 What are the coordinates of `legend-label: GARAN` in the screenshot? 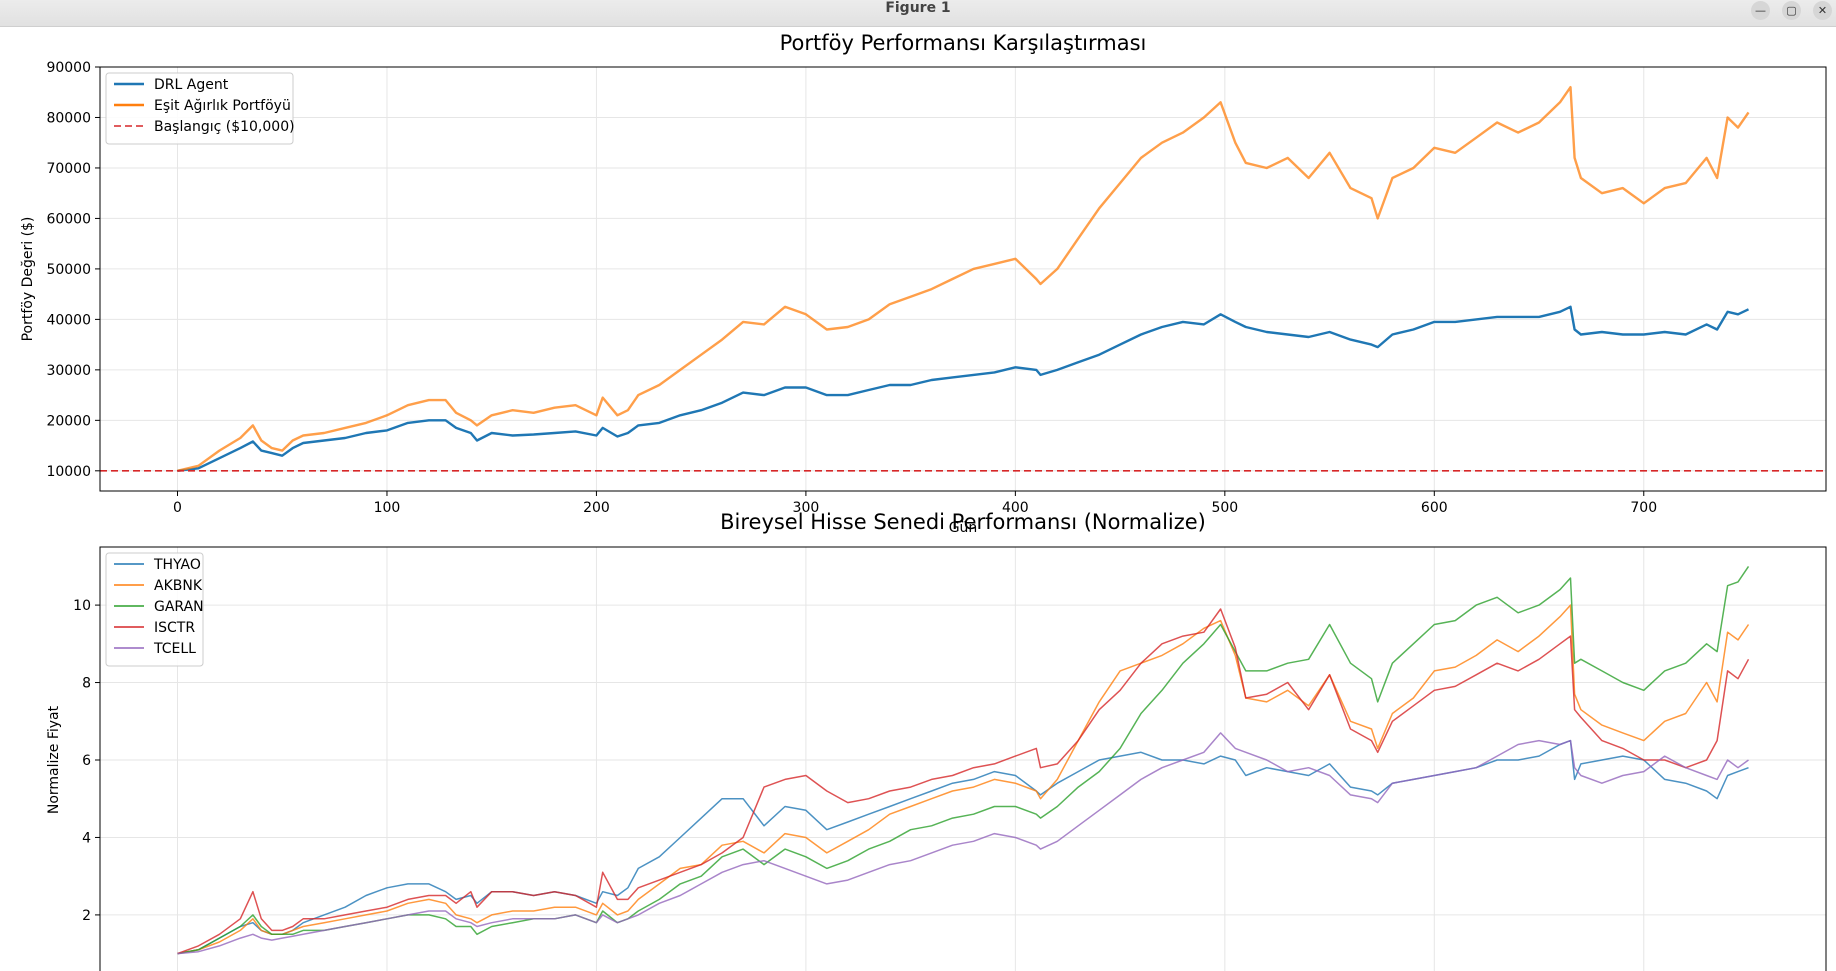 It's located at (179, 607).